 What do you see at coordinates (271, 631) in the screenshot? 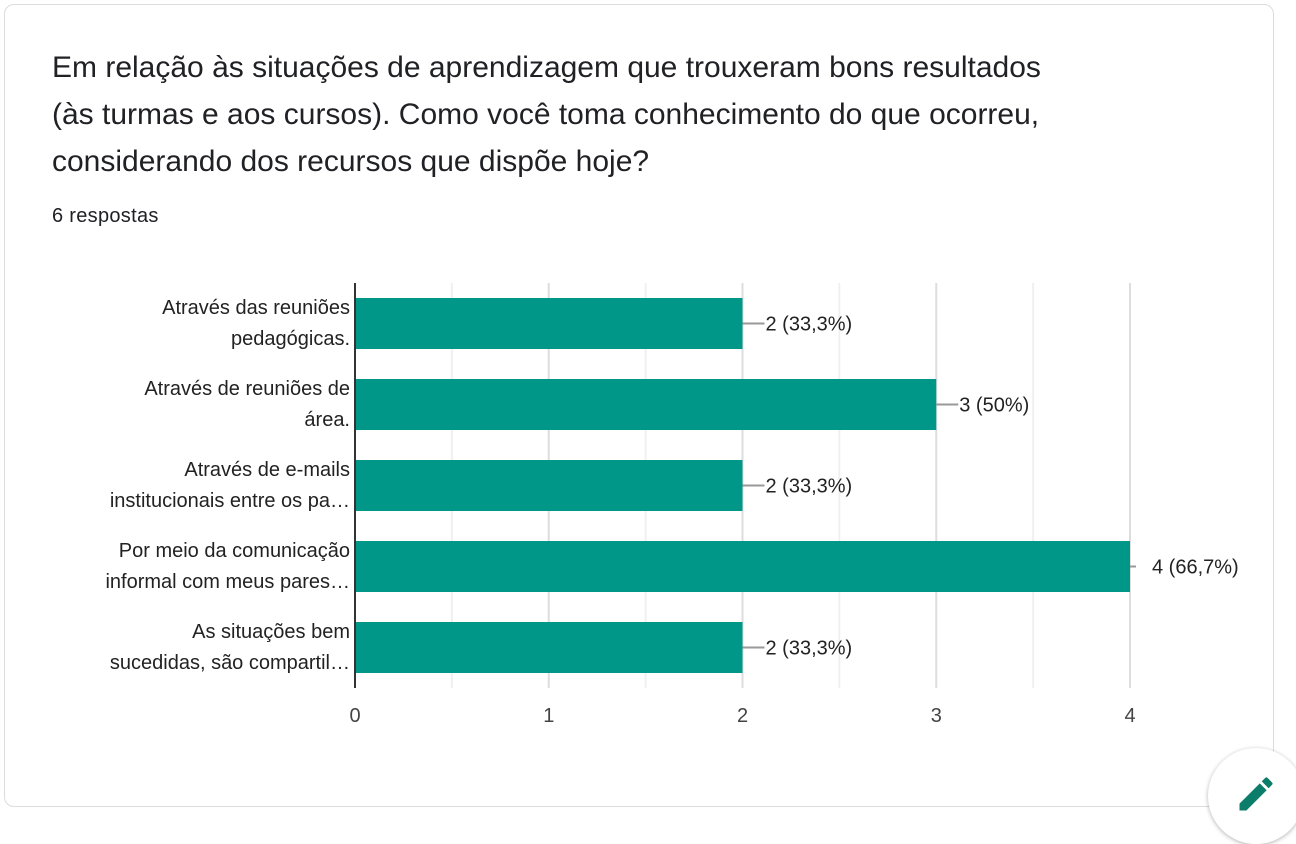
I see `category-label-line: As situações bem` at bounding box center [271, 631].